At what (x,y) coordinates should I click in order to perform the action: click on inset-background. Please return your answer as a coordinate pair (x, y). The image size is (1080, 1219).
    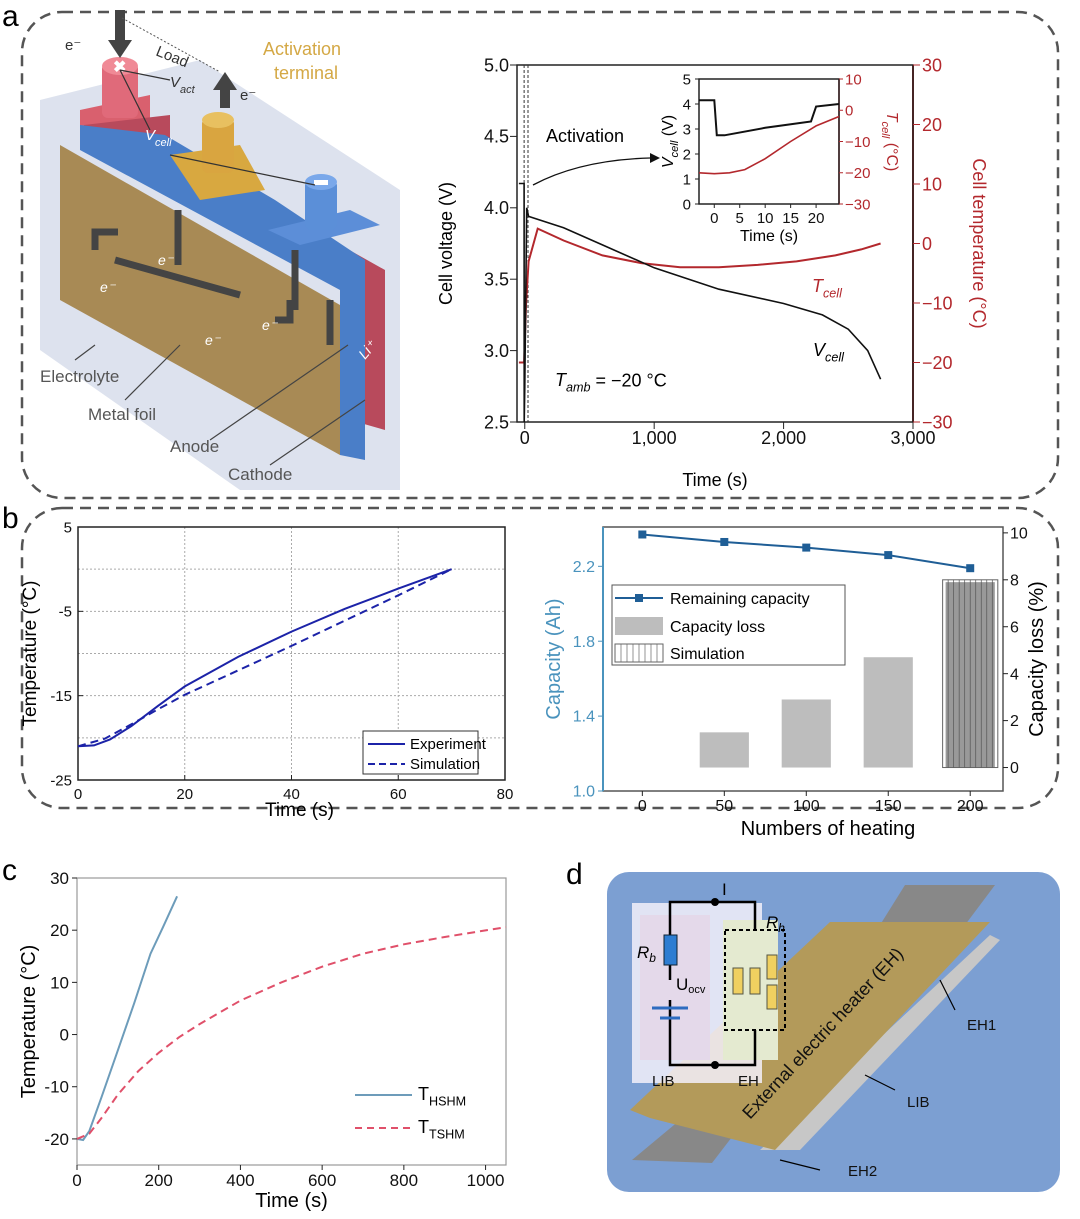
    Looking at the image, I should click on (769, 141).